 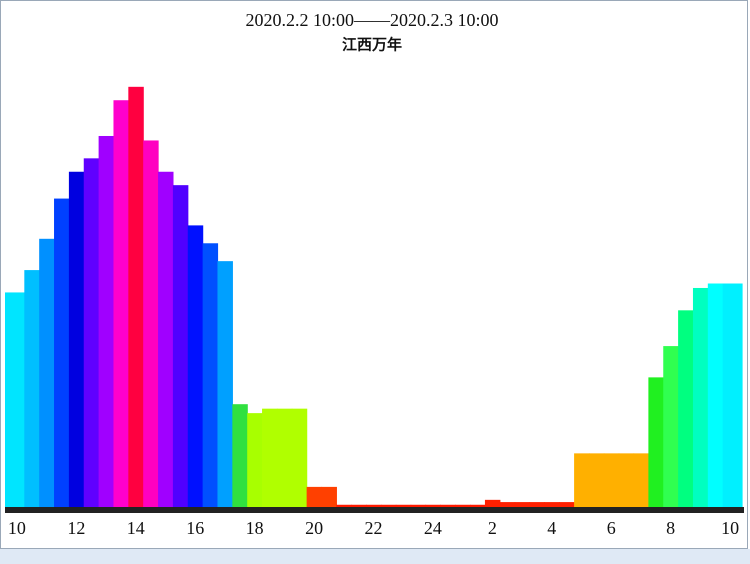 What do you see at coordinates (492, 528) in the screenshot?
I see `x-tick-label: 2` at bounding box center [492, 528].